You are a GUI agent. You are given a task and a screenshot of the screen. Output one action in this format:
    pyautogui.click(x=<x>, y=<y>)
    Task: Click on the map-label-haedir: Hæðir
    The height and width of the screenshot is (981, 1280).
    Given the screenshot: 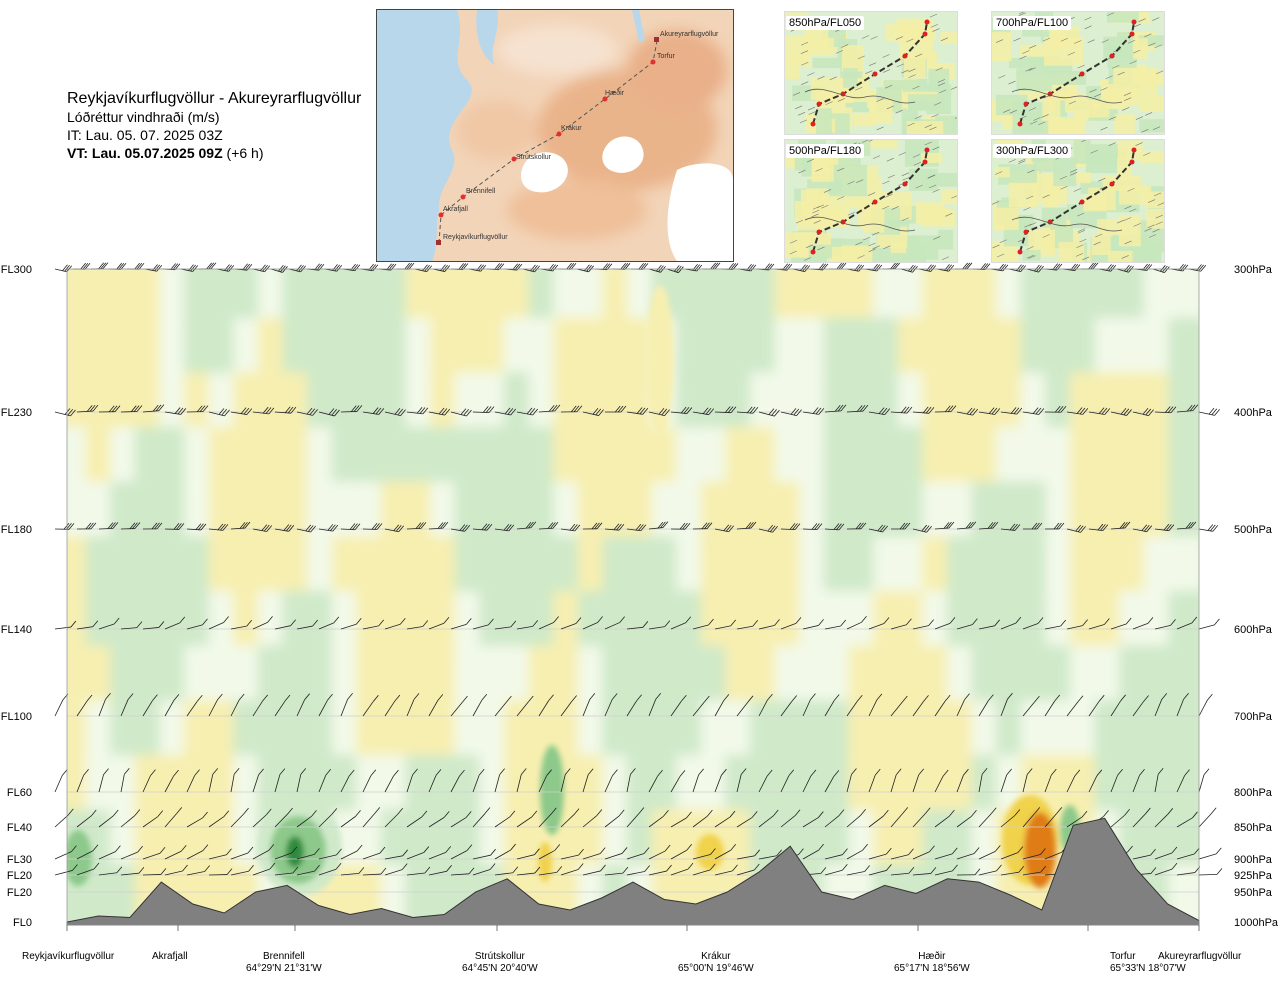 What is the action you would take?
    pyautogui.click(x=615, y=93)
    